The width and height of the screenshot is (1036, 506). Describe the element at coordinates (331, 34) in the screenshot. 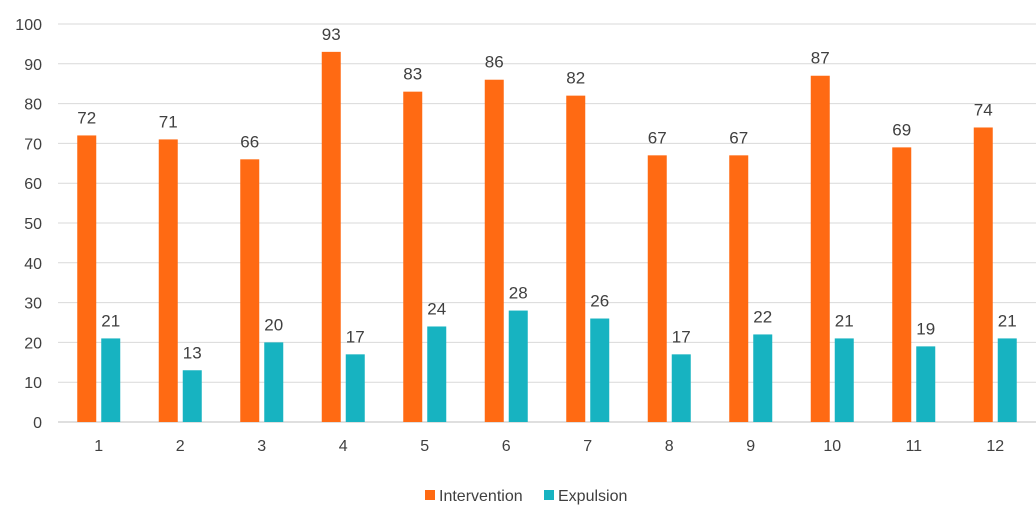

I see `data-label-intervention: 93` at that location.